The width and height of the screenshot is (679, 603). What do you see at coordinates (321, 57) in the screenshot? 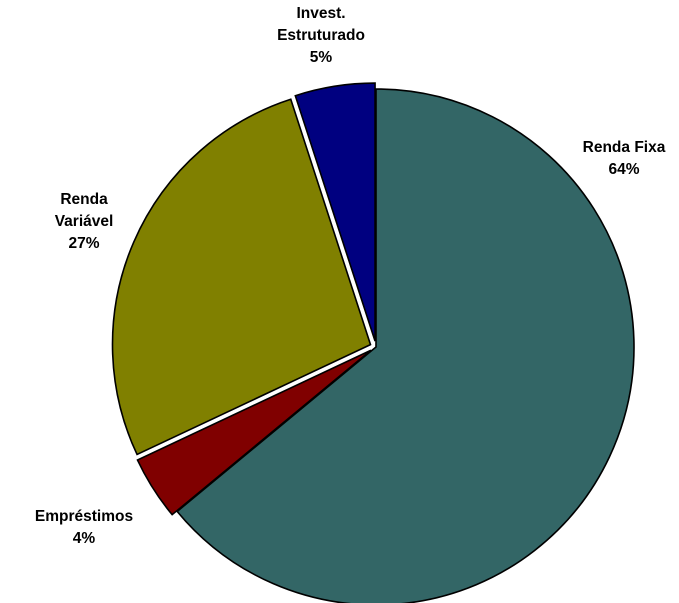
I see `slice-percent-label: 5%` at bounding box center [321, 57].